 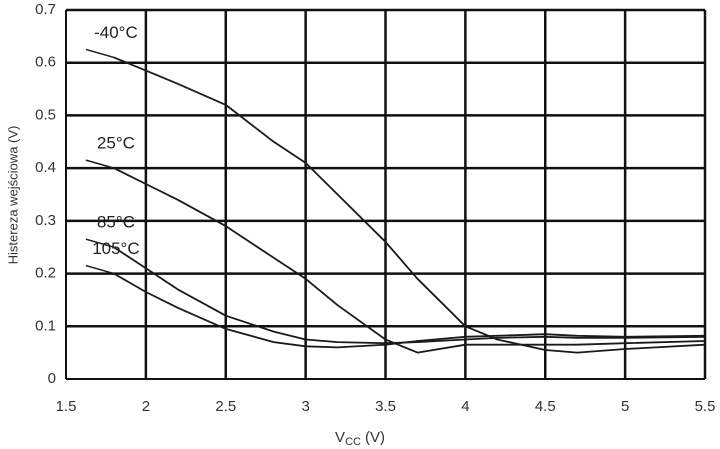 What do you see at coordinates (305, 406) in the screenshot?
I see `x-tick-label: 3` at bounding box center [305, 406].